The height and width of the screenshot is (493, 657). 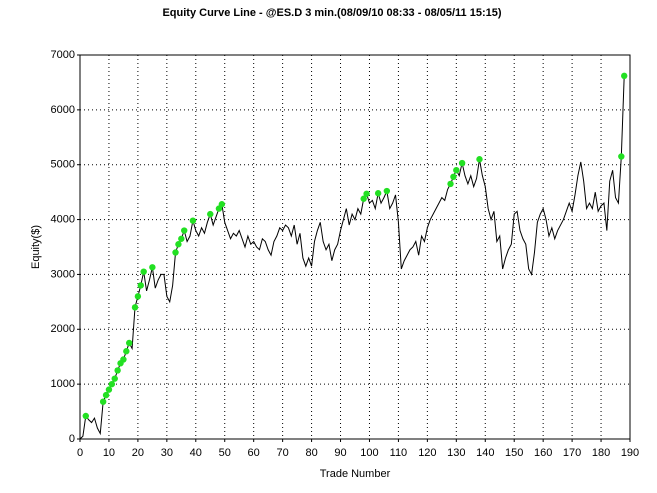 I want to click on x-tick-label: 120, so click(x=427, y=453).